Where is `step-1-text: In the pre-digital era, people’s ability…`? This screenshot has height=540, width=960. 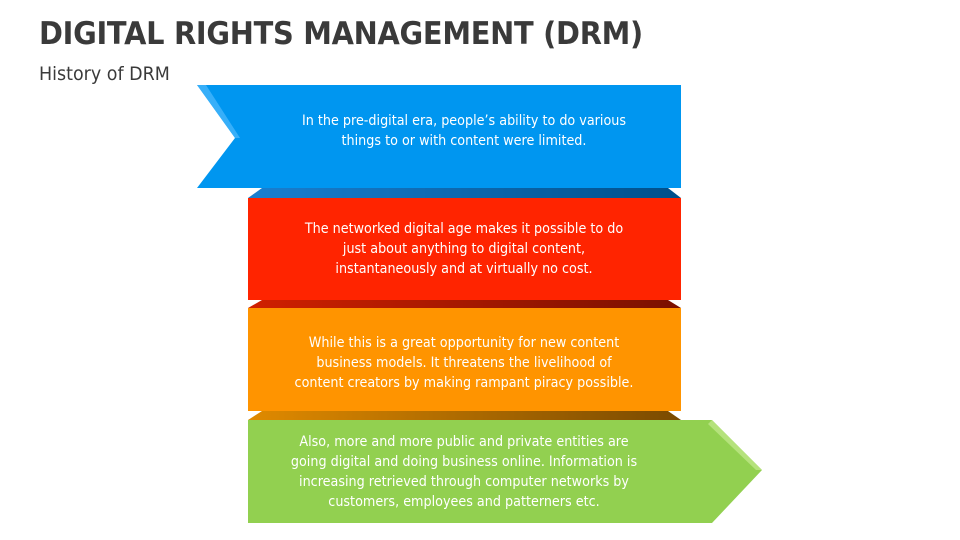 step-1-text: In the pre-digital era, people’s ability… is located at coordinates (464, 131).